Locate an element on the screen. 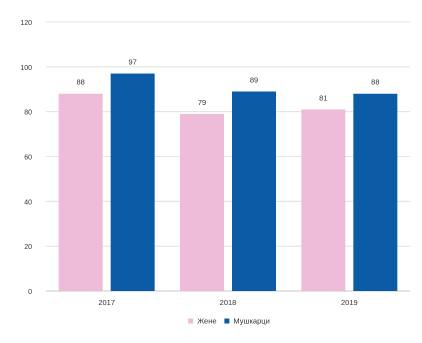  x-axis: 2017 2018 2019 is located at coordinates (227, 302).